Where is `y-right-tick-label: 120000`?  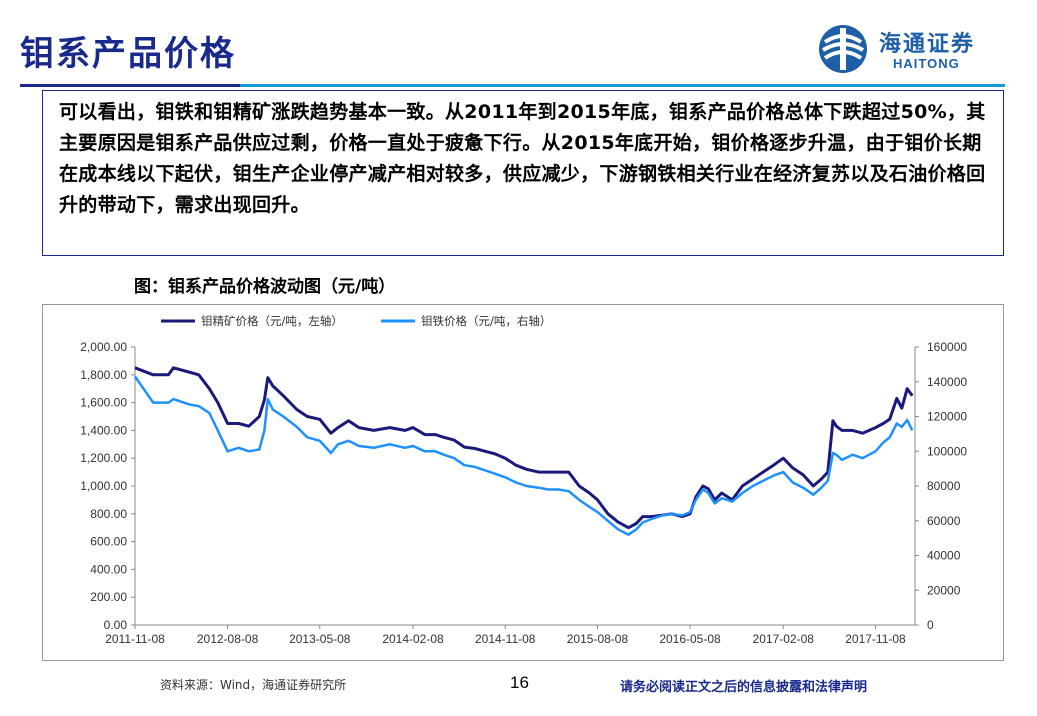 y-right-tick-label: 120000 is located at coordinates (947, 417).